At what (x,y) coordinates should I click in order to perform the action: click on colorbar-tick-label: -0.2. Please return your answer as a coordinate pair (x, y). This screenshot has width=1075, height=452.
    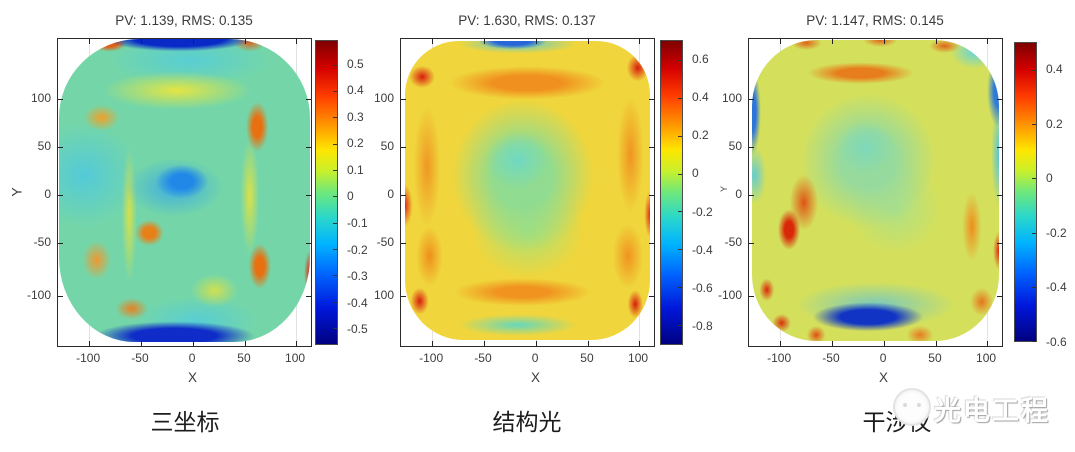
    Looking at the image, I should click on (702, 211).